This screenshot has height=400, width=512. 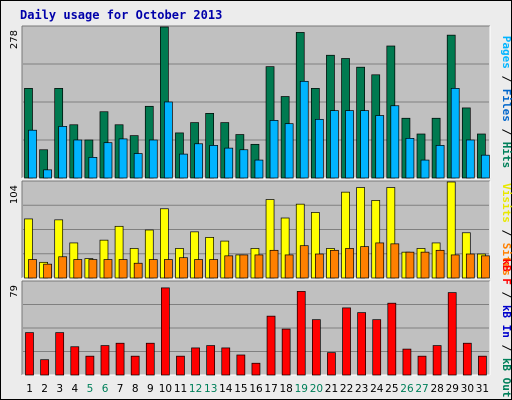 What do you see at coordinates (506, 378) in the screenshot?
I see `legend-part: kB Out` at bounding box center [506, 378].